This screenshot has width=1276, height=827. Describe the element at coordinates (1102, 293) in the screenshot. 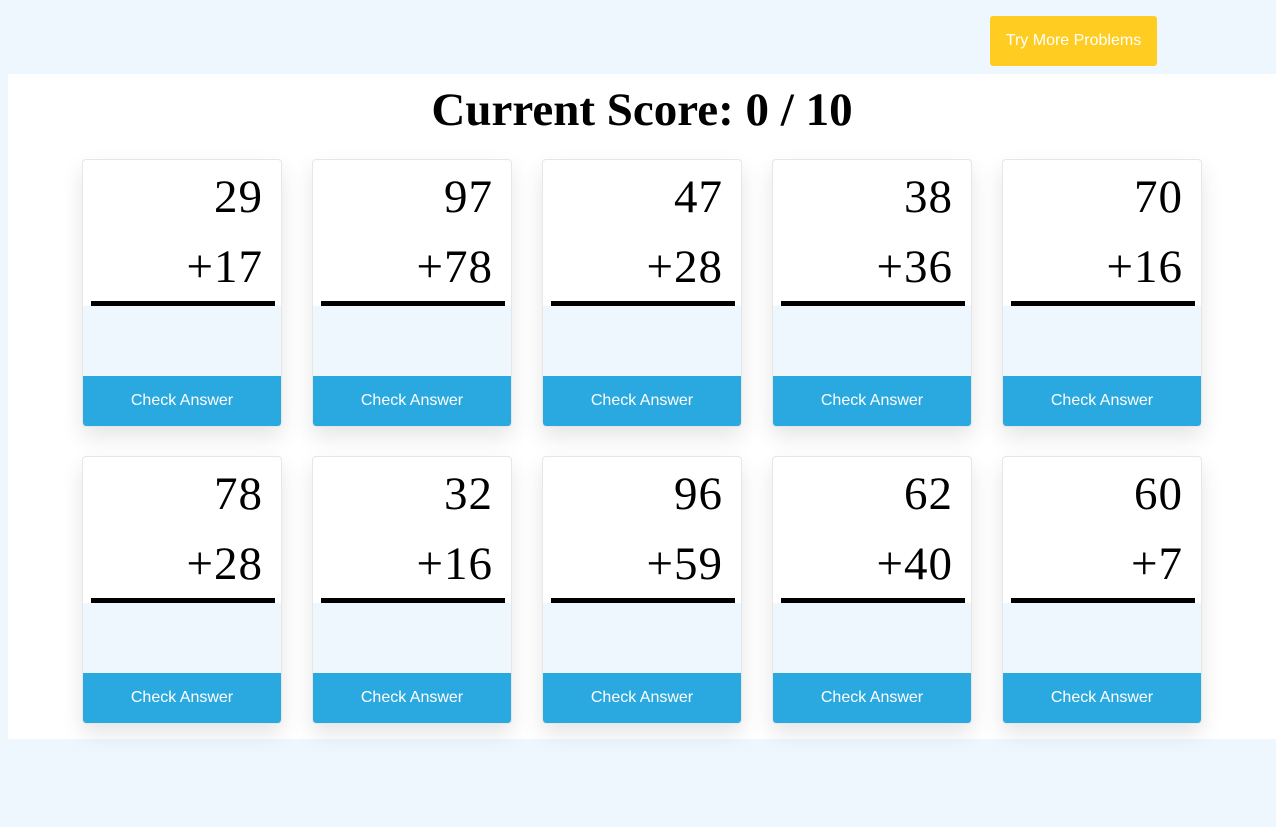

I see `problem-card: 70 +16 Check Answer` at that location.